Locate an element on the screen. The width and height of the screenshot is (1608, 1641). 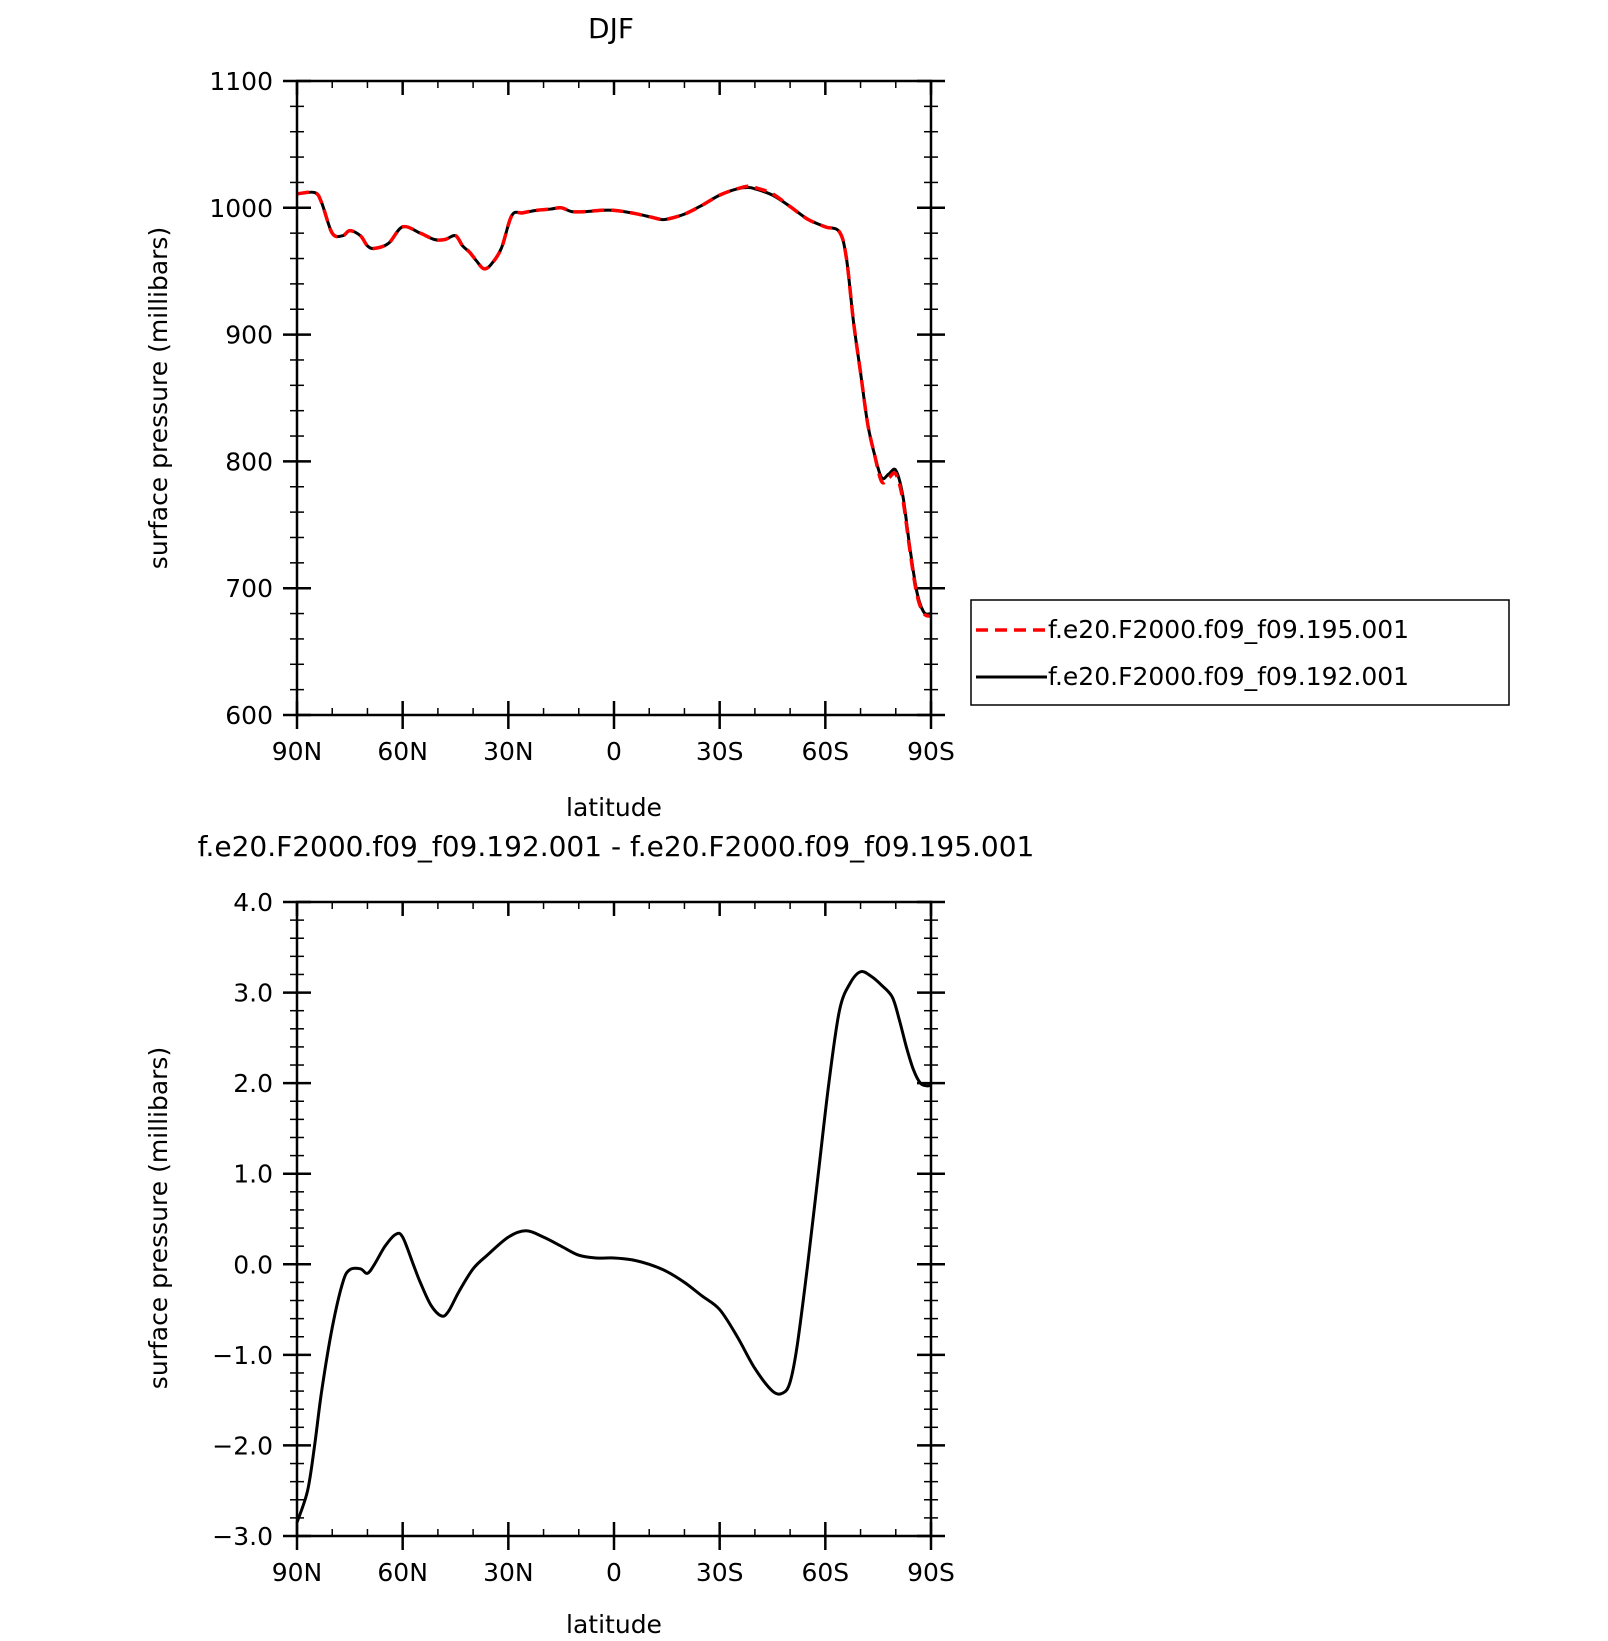
top-y-tick-label: 900 is located at coordinates (249, 335).